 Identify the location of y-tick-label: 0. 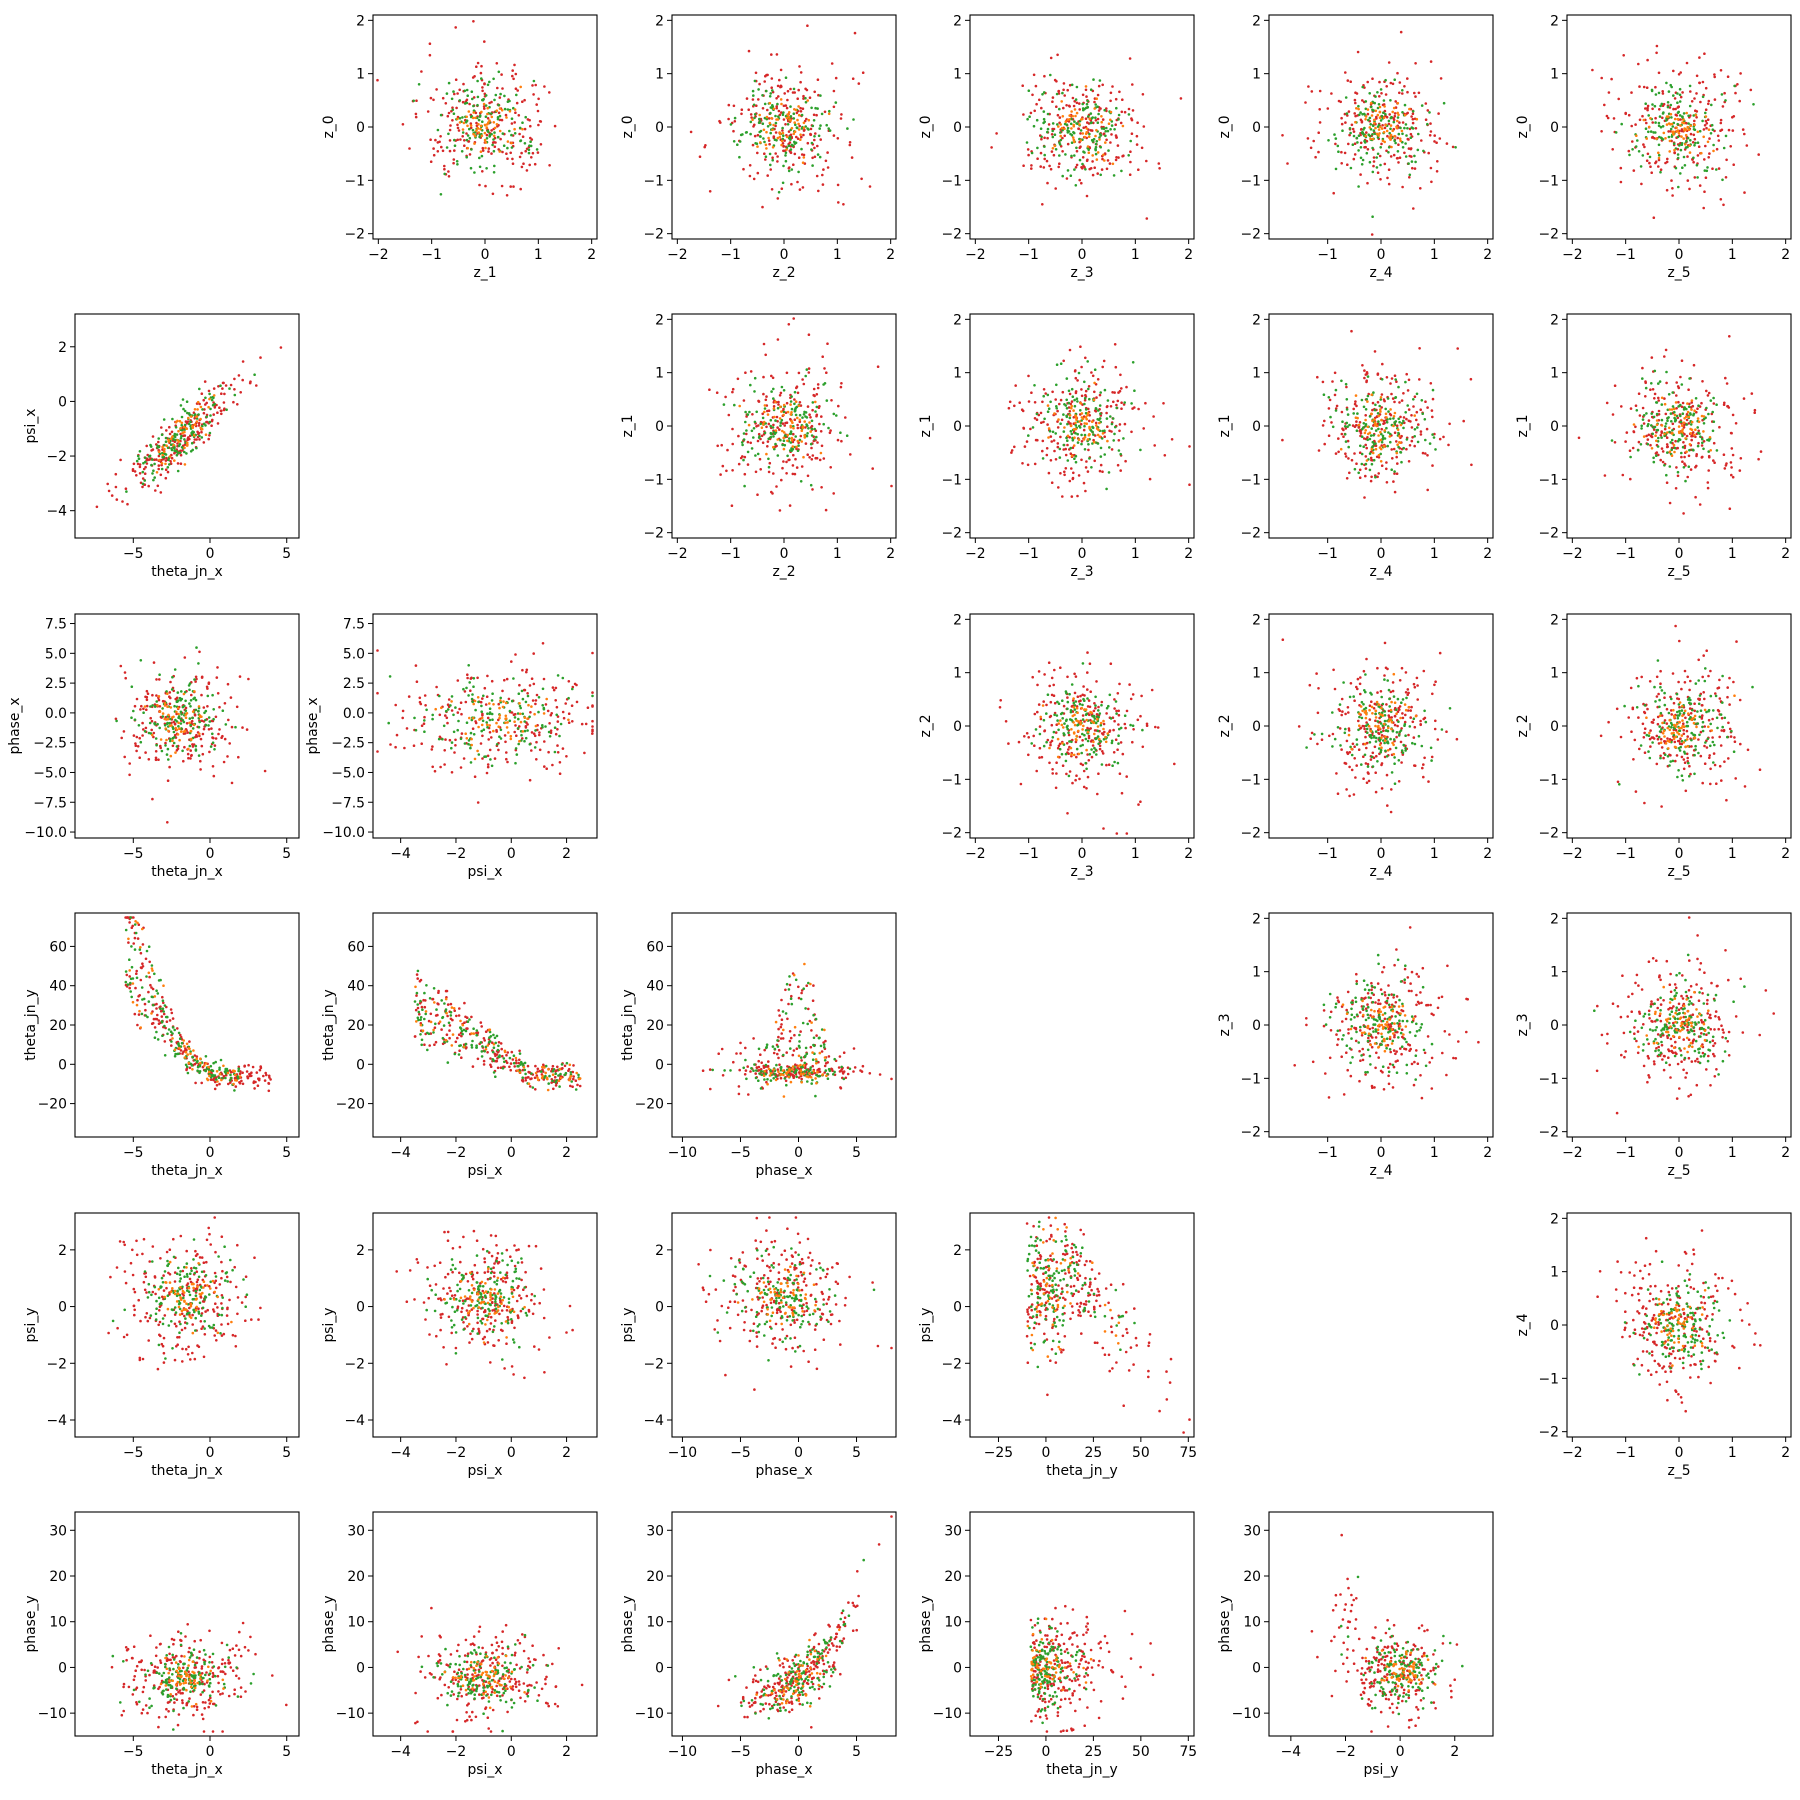
(1554, 128).